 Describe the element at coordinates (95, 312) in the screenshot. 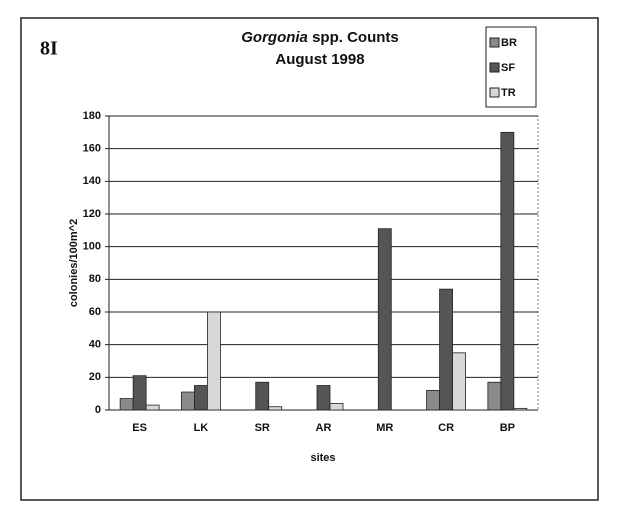

I see `y-tick-label: 60` at that location.